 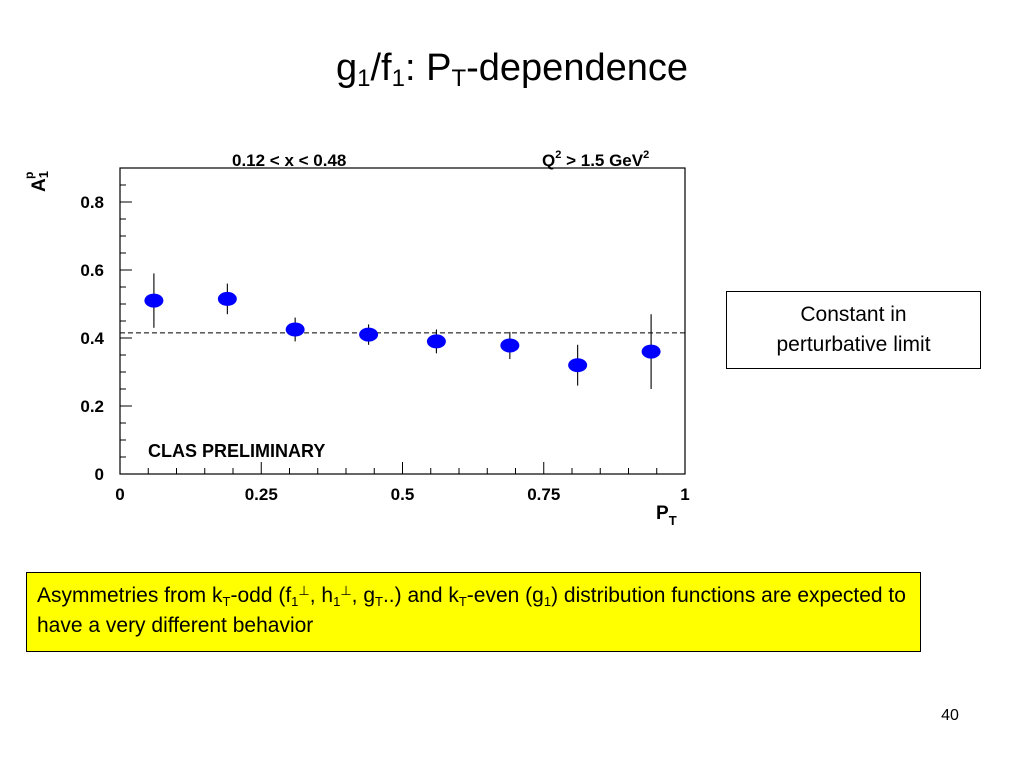 I want to click on note-text: ..) and k, so click(x=420, y=595).